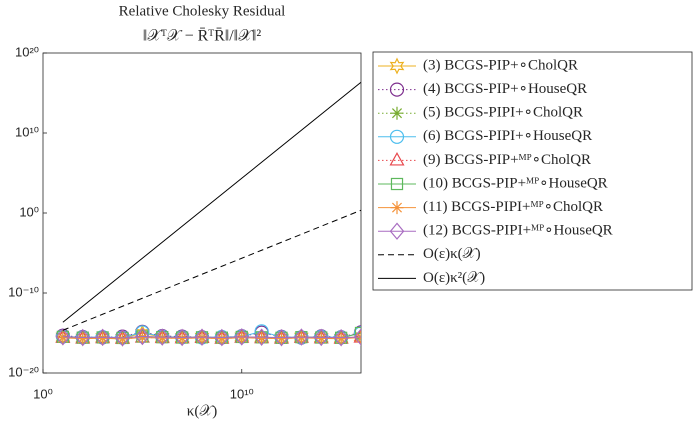 Image resolution: width=693 pixels, height=430 pixels. I want to click on y-tick-label: 10¹⁰, so click(27, 131).